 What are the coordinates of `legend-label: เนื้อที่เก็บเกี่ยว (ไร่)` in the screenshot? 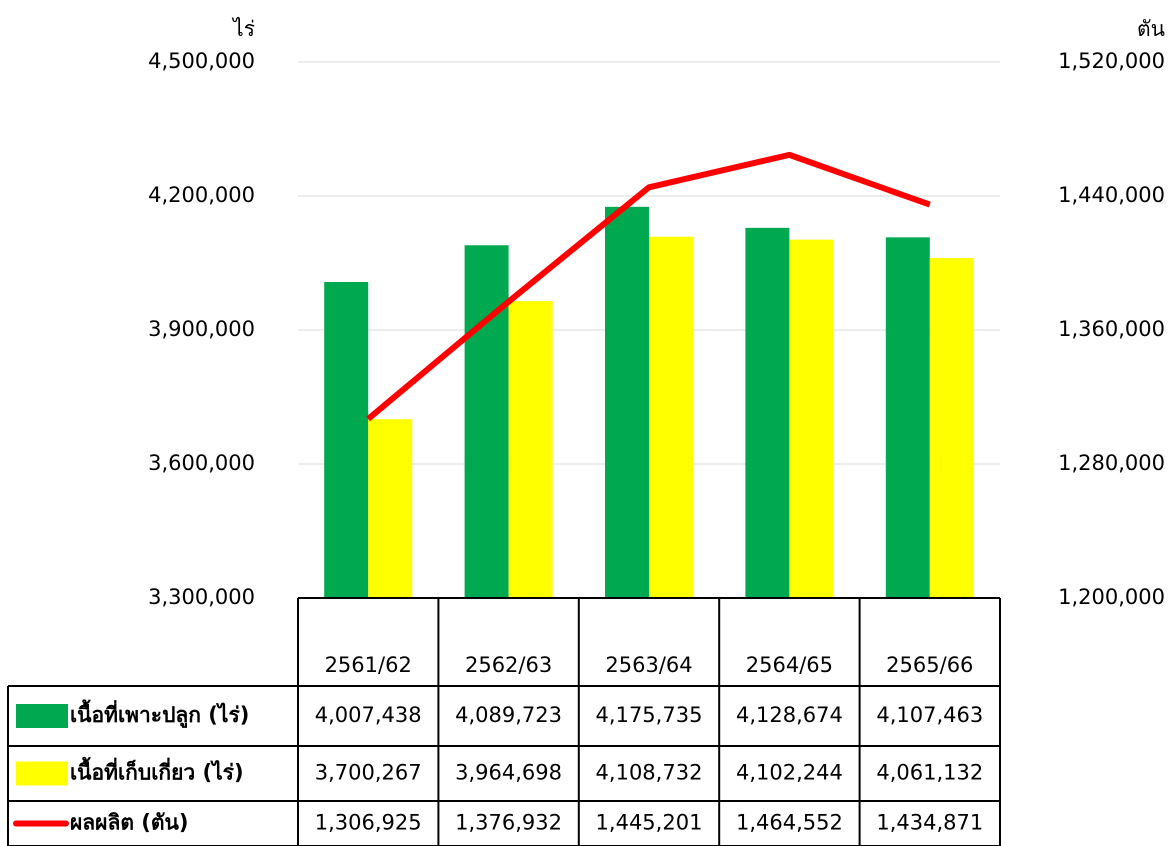 It's located at (157, 771).